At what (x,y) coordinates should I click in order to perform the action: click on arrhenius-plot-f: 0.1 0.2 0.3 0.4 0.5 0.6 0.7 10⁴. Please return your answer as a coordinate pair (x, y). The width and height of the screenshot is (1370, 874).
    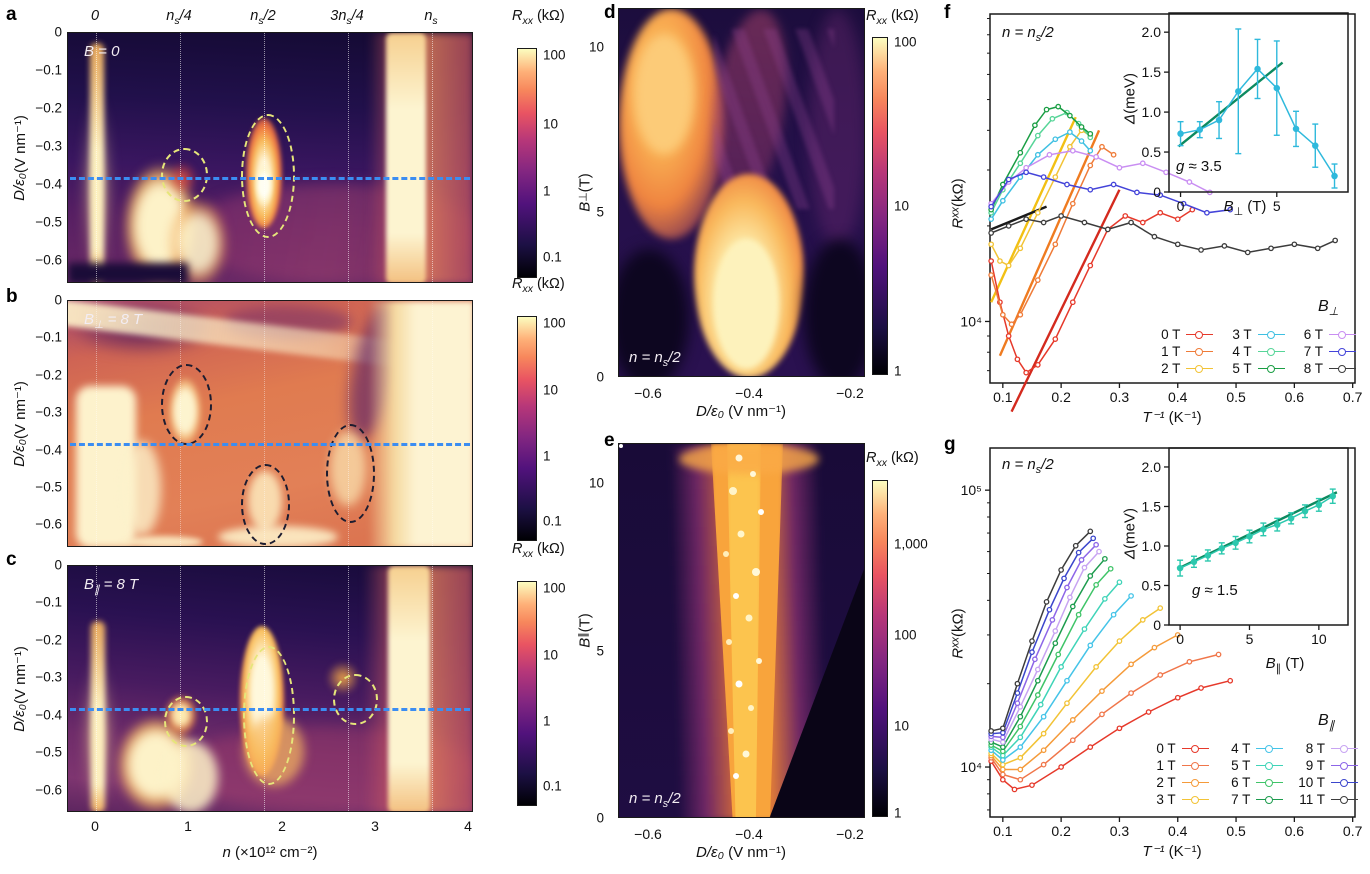
    Looking at the image, I should click on (1161, 213).